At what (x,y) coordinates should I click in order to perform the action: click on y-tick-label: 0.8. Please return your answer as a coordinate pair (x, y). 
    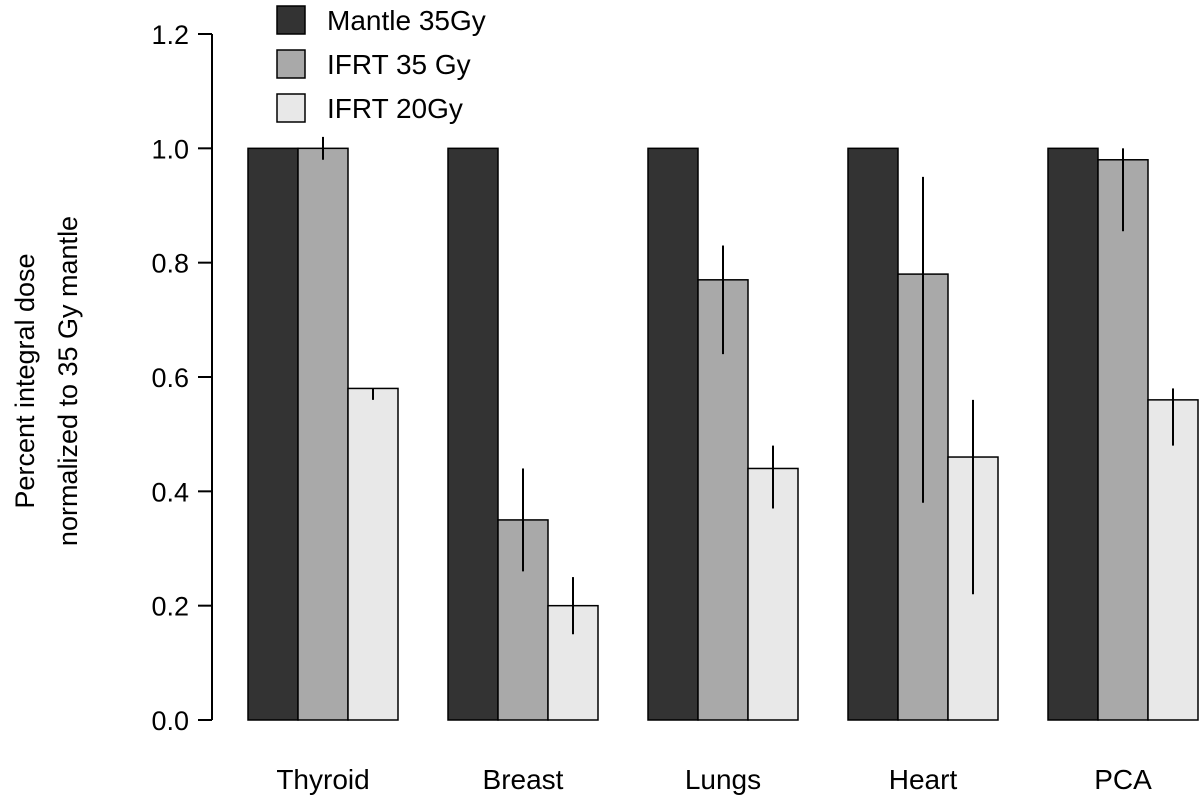
    Looking at the image, I should click on (170, 264).